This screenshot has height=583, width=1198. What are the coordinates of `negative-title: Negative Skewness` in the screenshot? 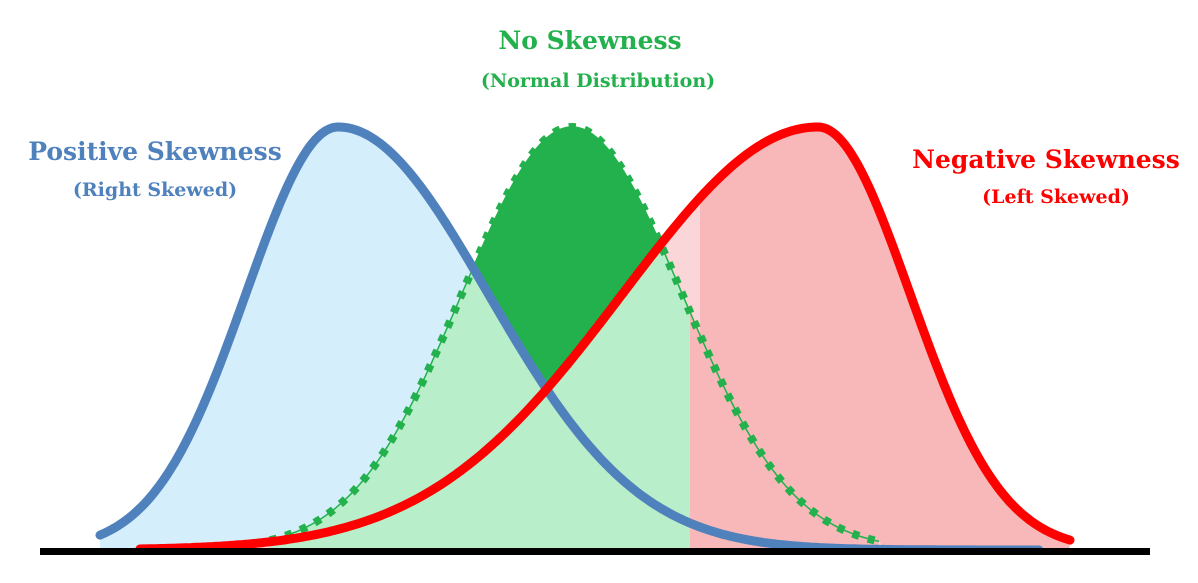 It's located at (1046, 159).